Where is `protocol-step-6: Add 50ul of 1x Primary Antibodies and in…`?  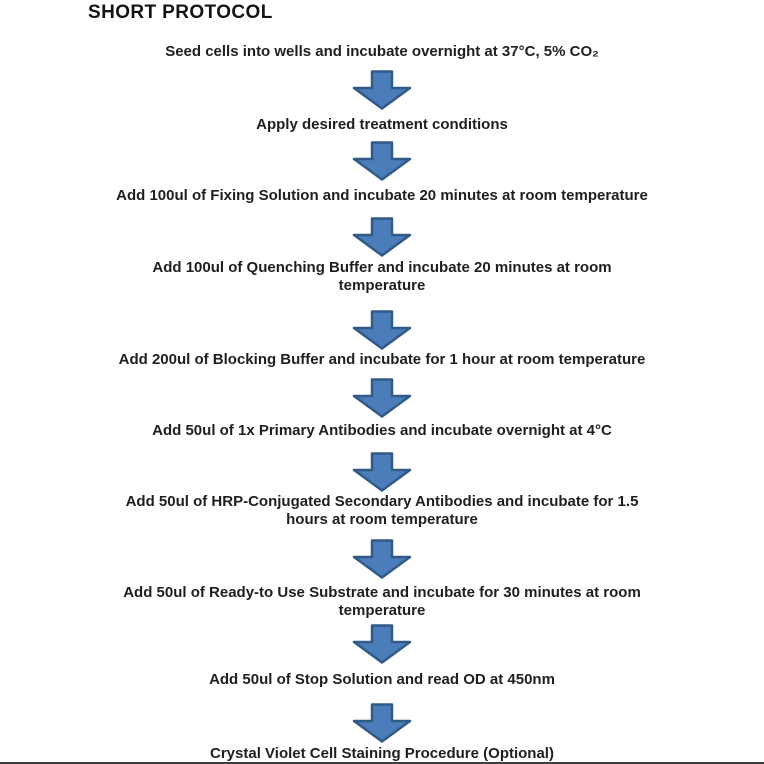 protocol-step-6: Add 50ul of 1x Primary Antibodies and in… is located at coordinates (382, 430).